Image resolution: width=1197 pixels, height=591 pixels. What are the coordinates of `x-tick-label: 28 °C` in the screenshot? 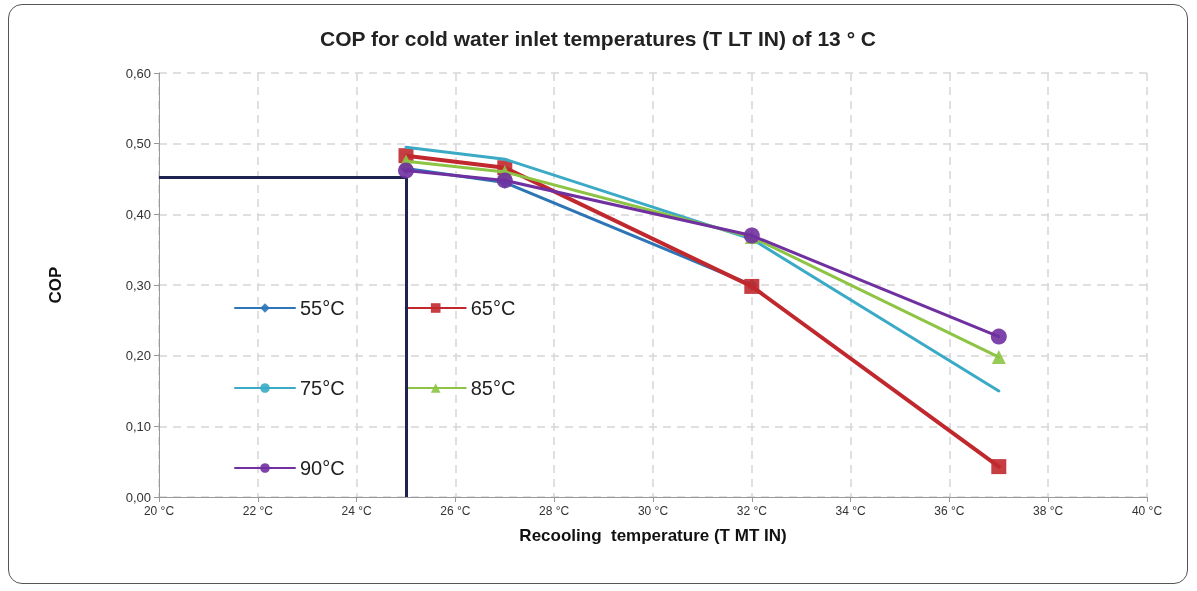 It's located at (554, 511).